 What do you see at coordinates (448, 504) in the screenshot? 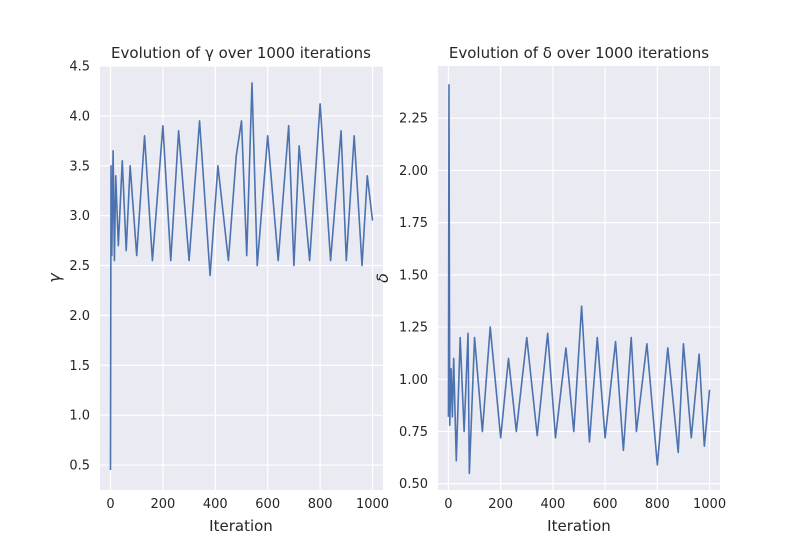
I see `delta-x-tick-label: 0` at bounding box center [448, 504].